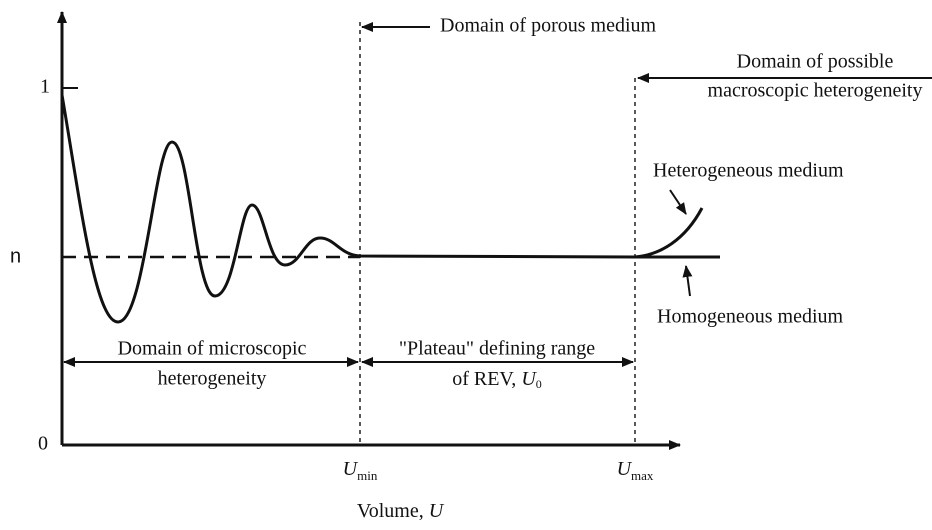 This screenshot has width=932, height=530. I want to click on subscript: min, so click(367, 475).